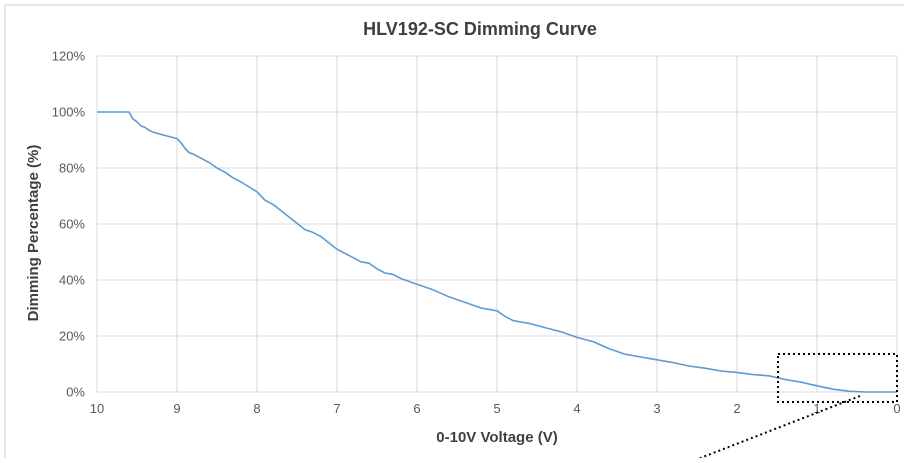 The width and height of the screenshot is (904, 463). What do you see at coordinates (72, 224) in the screenshot?
I see `y-tick-label: 60%` at bounding box center [72, 224].